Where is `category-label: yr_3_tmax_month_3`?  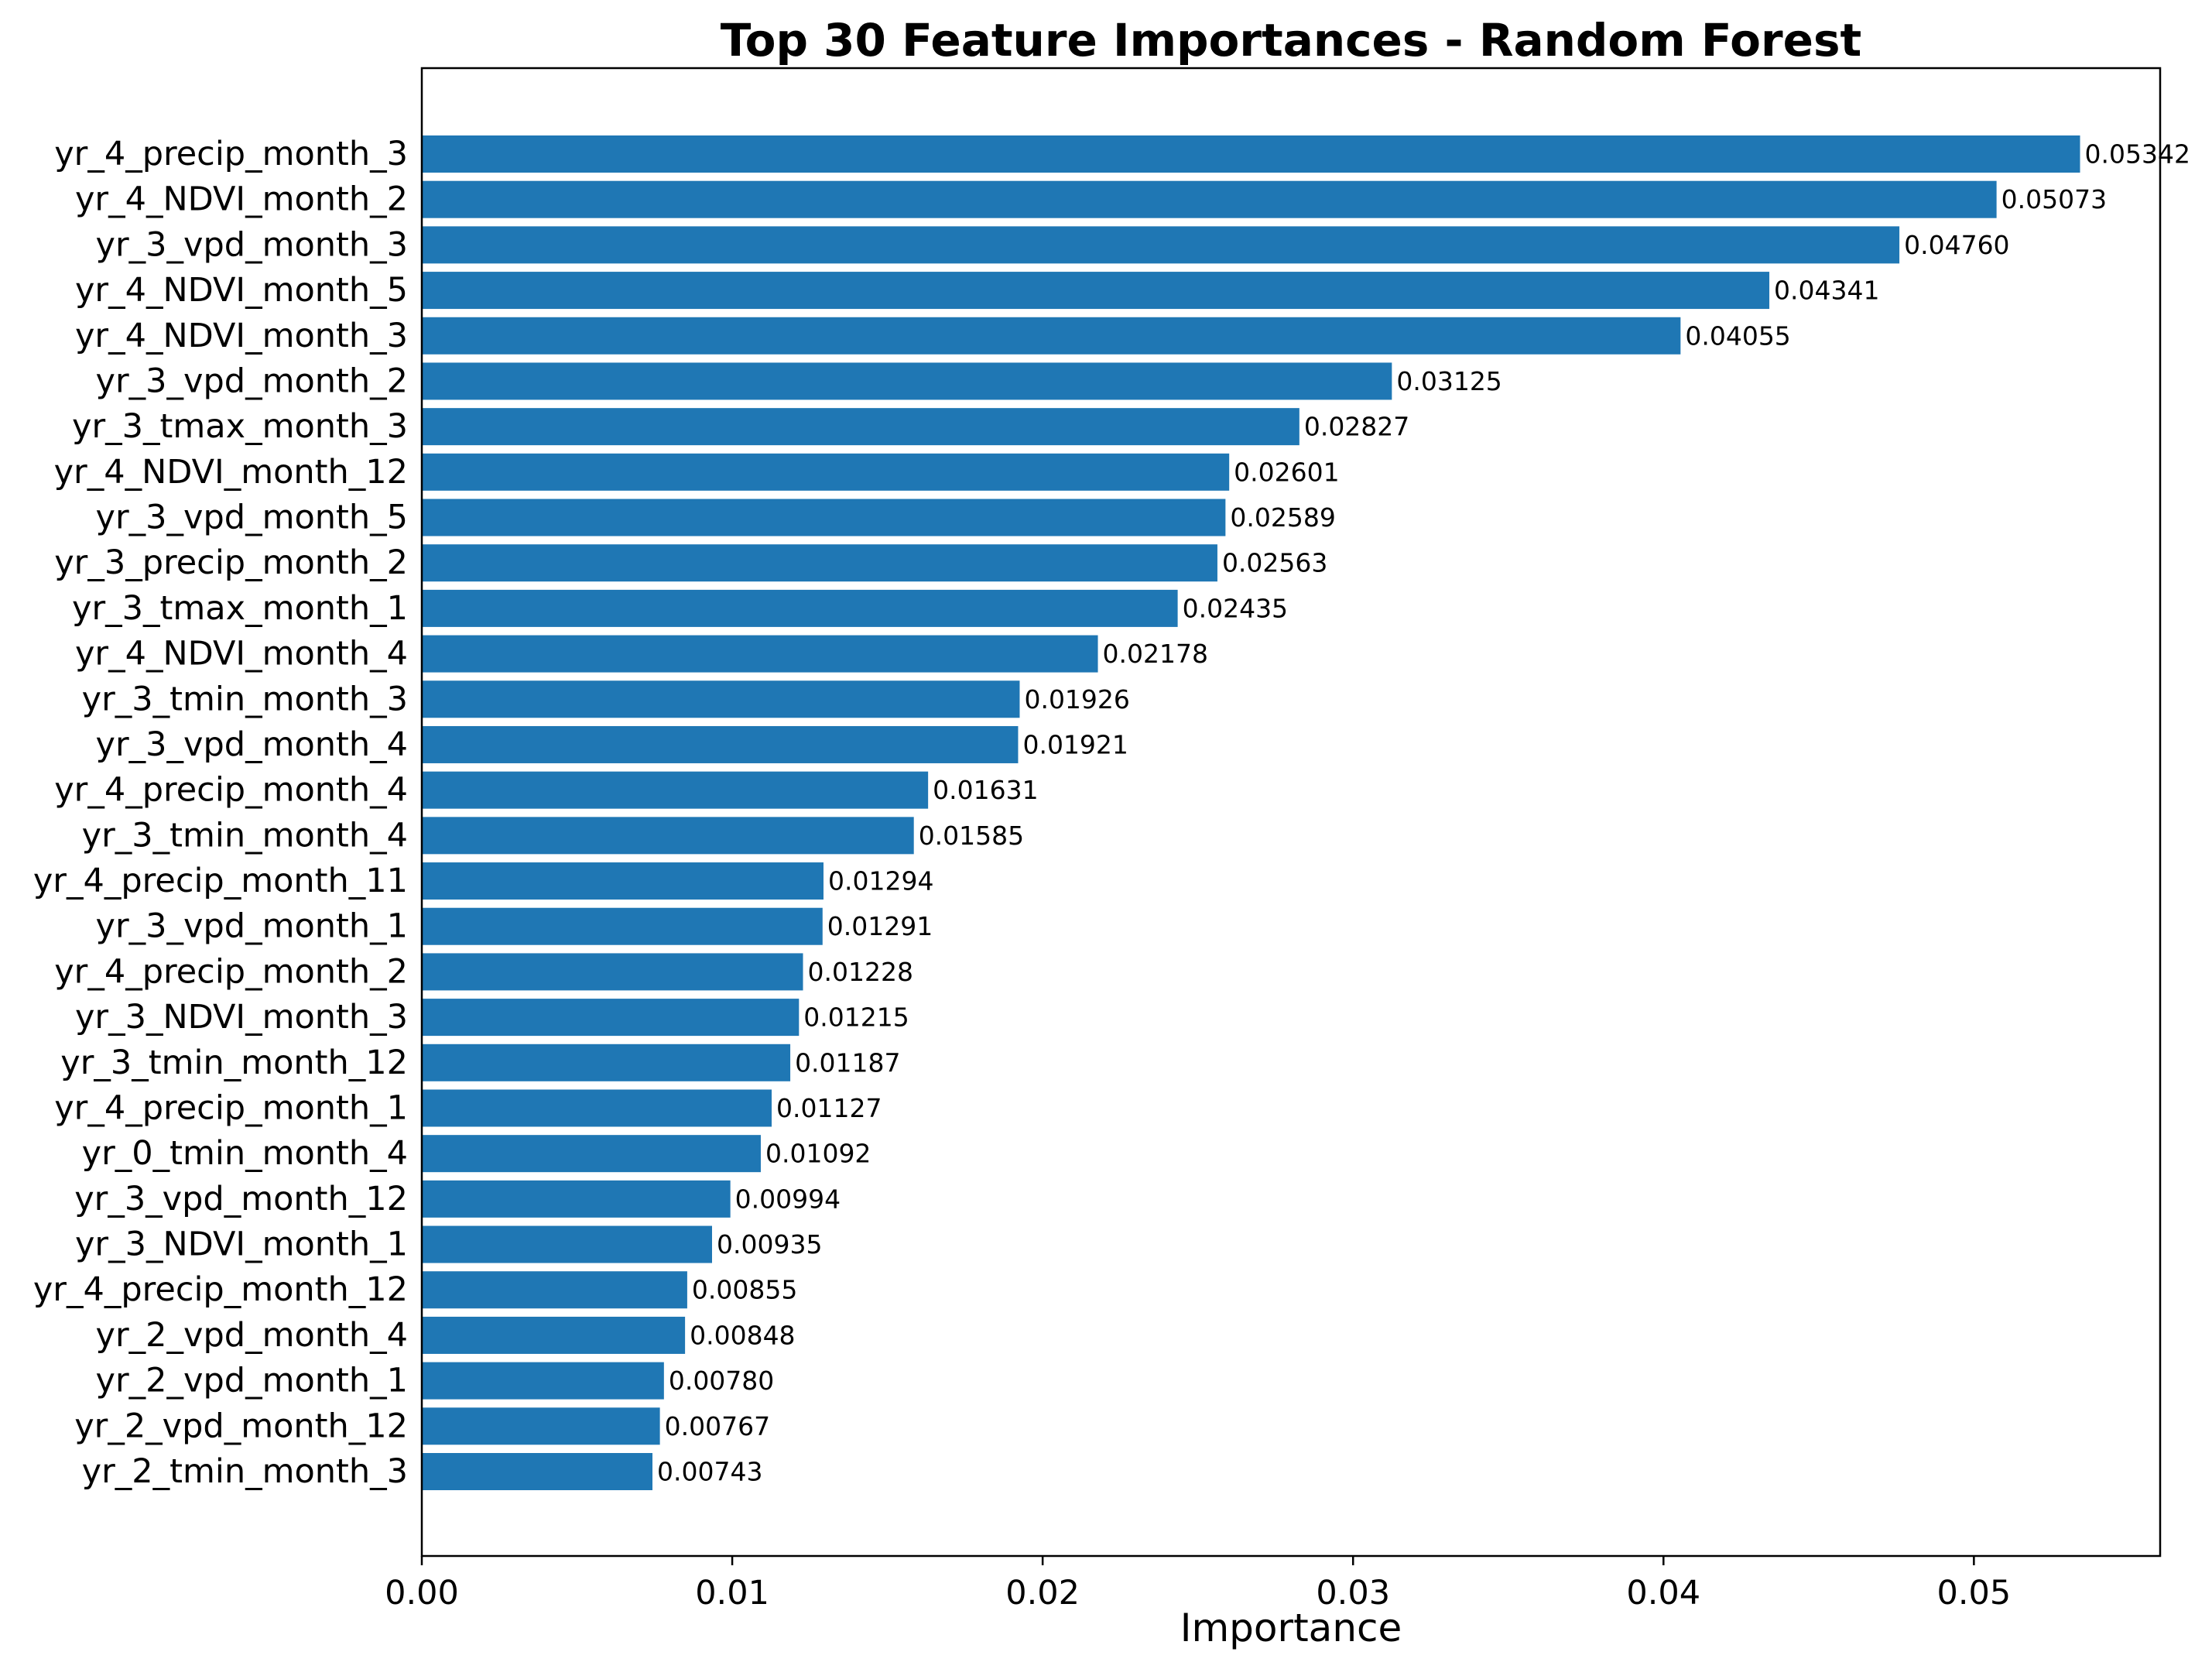 category-label: yr_3_tmax_month_3 is located at coordinates (240, 426).